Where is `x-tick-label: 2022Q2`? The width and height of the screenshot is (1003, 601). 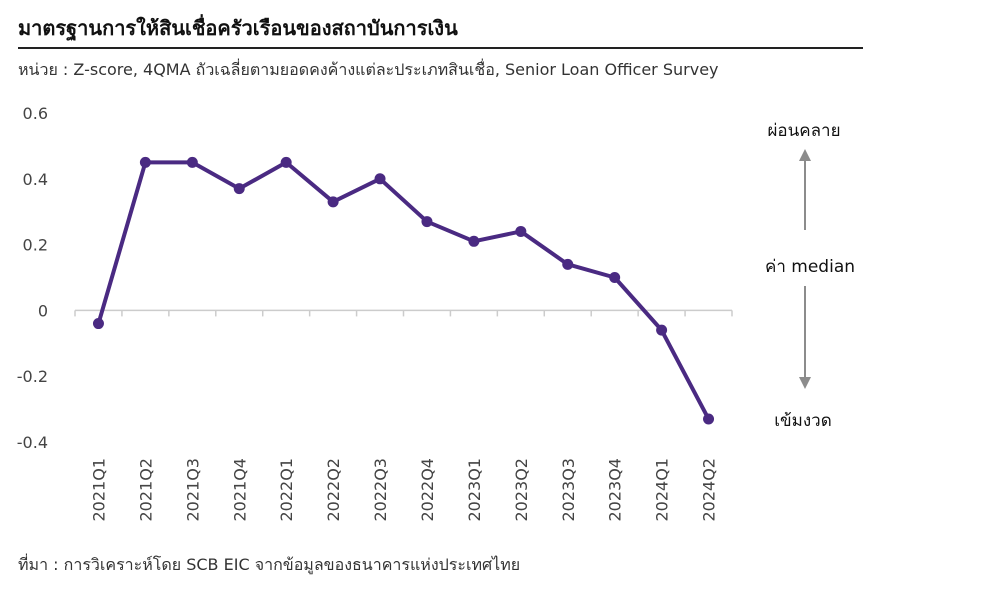
x-tick-label: 2022Q2 is located at coordinates (333, 490).